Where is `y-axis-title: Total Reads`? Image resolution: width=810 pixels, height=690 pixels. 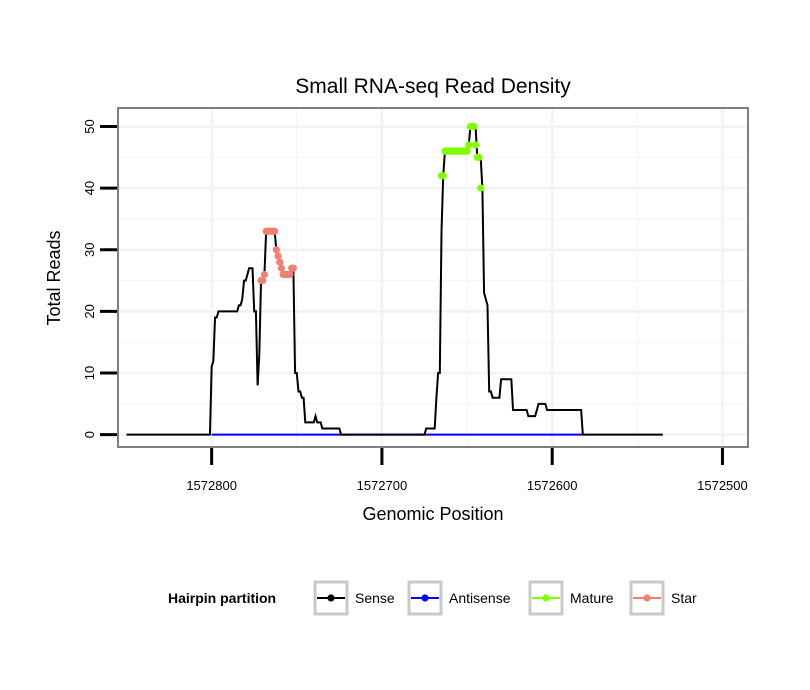 y-axis-title: Total Reads is located at coordinates (54, 277).